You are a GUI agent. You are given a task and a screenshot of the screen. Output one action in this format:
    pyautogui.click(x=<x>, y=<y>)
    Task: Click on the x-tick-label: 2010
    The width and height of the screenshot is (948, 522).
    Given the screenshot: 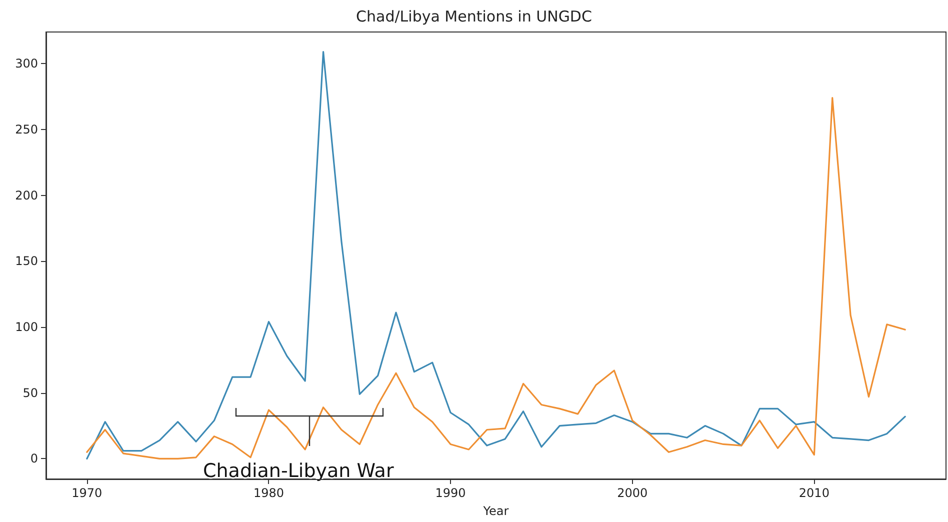 What is the action you would take?
    pyautogui.click(x=814, y=493)
    